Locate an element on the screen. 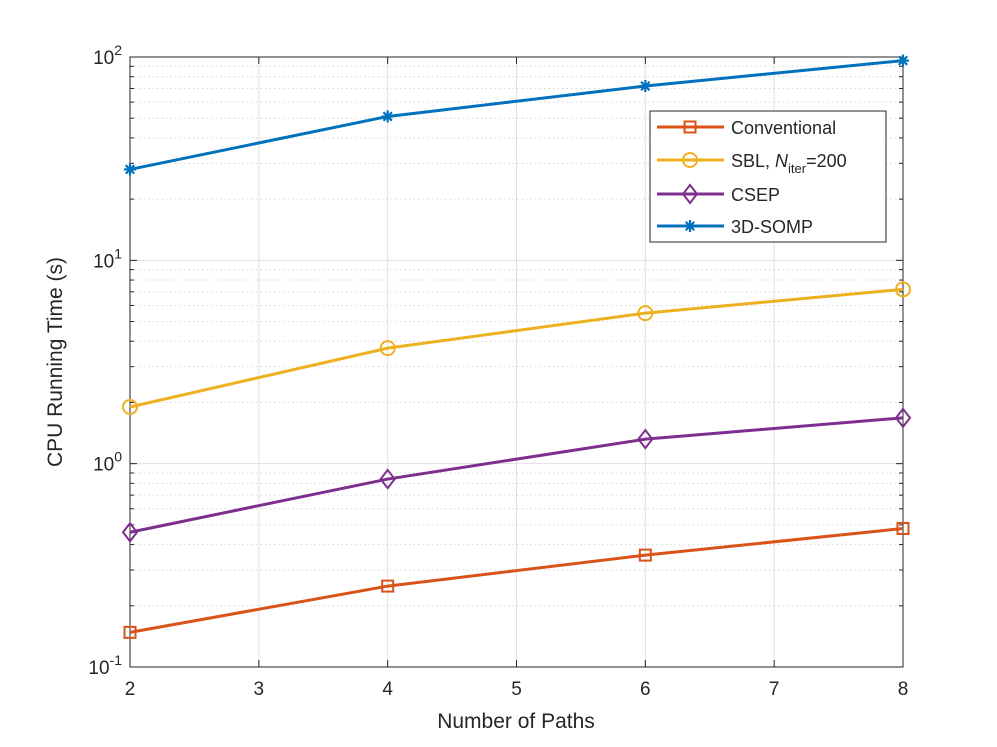 The image size is (997, 747). series-csep is located at coordinates (516, 475).